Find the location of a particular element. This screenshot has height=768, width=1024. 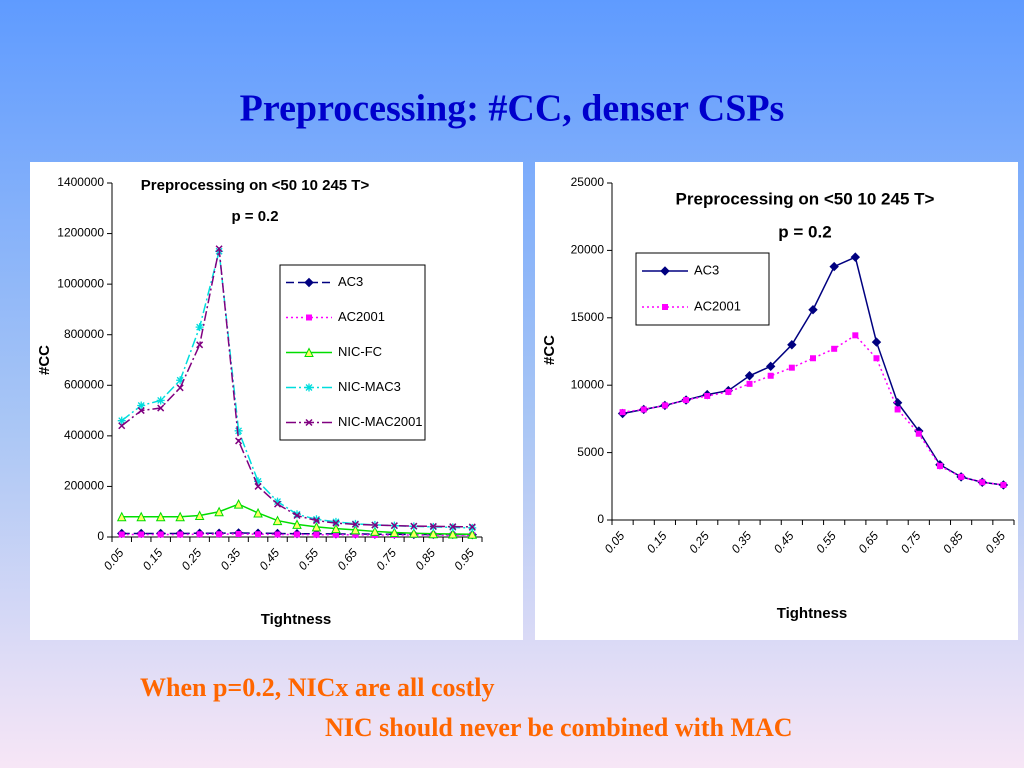

legend-box is located at coordinates (702, 289).